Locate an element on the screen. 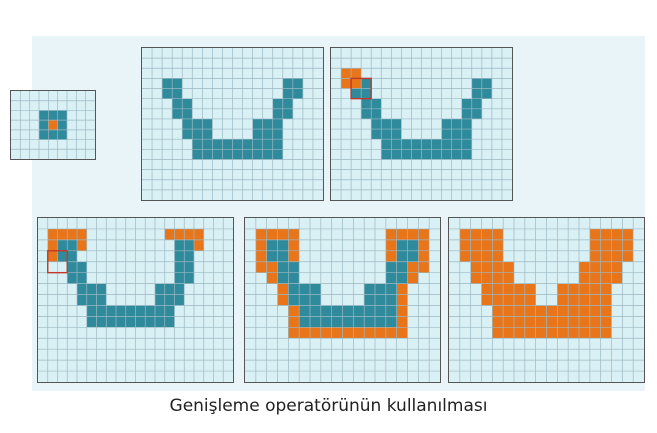 This screenshot has width=657, height=433. dilation-outline-grid is located at coordinates (342, 300).